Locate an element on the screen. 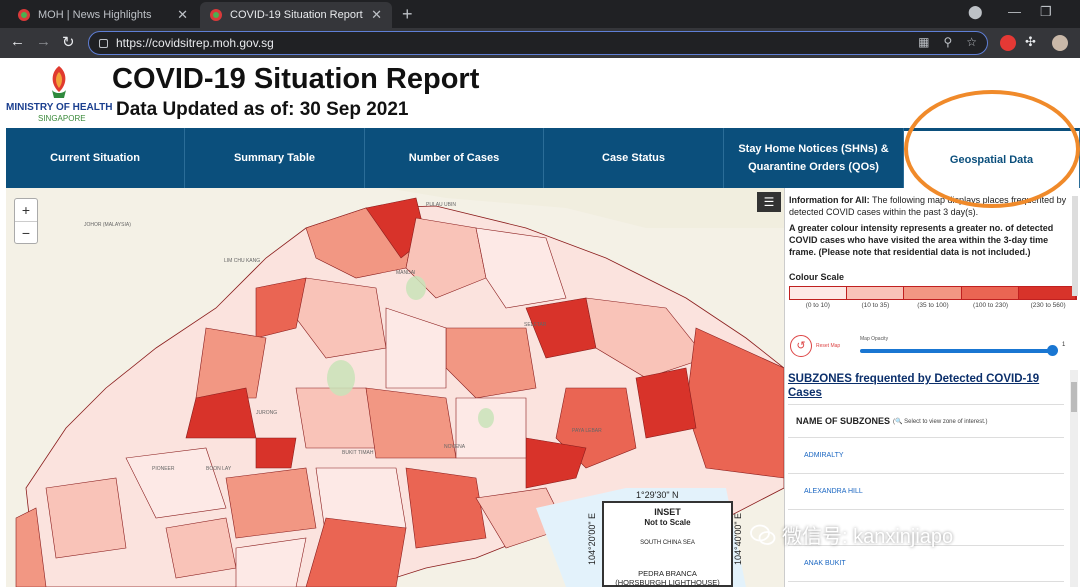 The width and height of the screenshot is (1080, 587). inset-title: INSET is located at coordinates (667, 512).